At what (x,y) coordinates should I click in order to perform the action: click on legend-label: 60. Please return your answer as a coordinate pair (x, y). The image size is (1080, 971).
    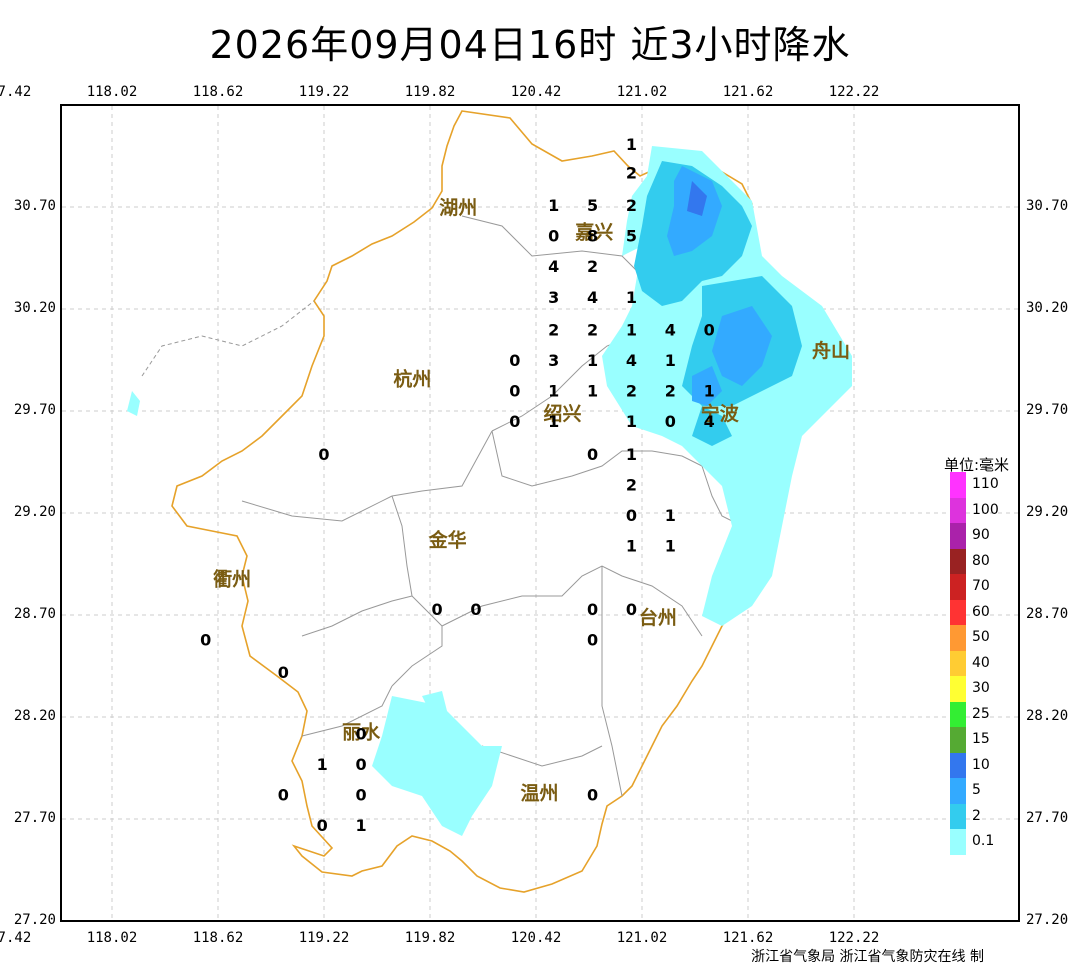
    Looking at the image, I should click on (981, 611).